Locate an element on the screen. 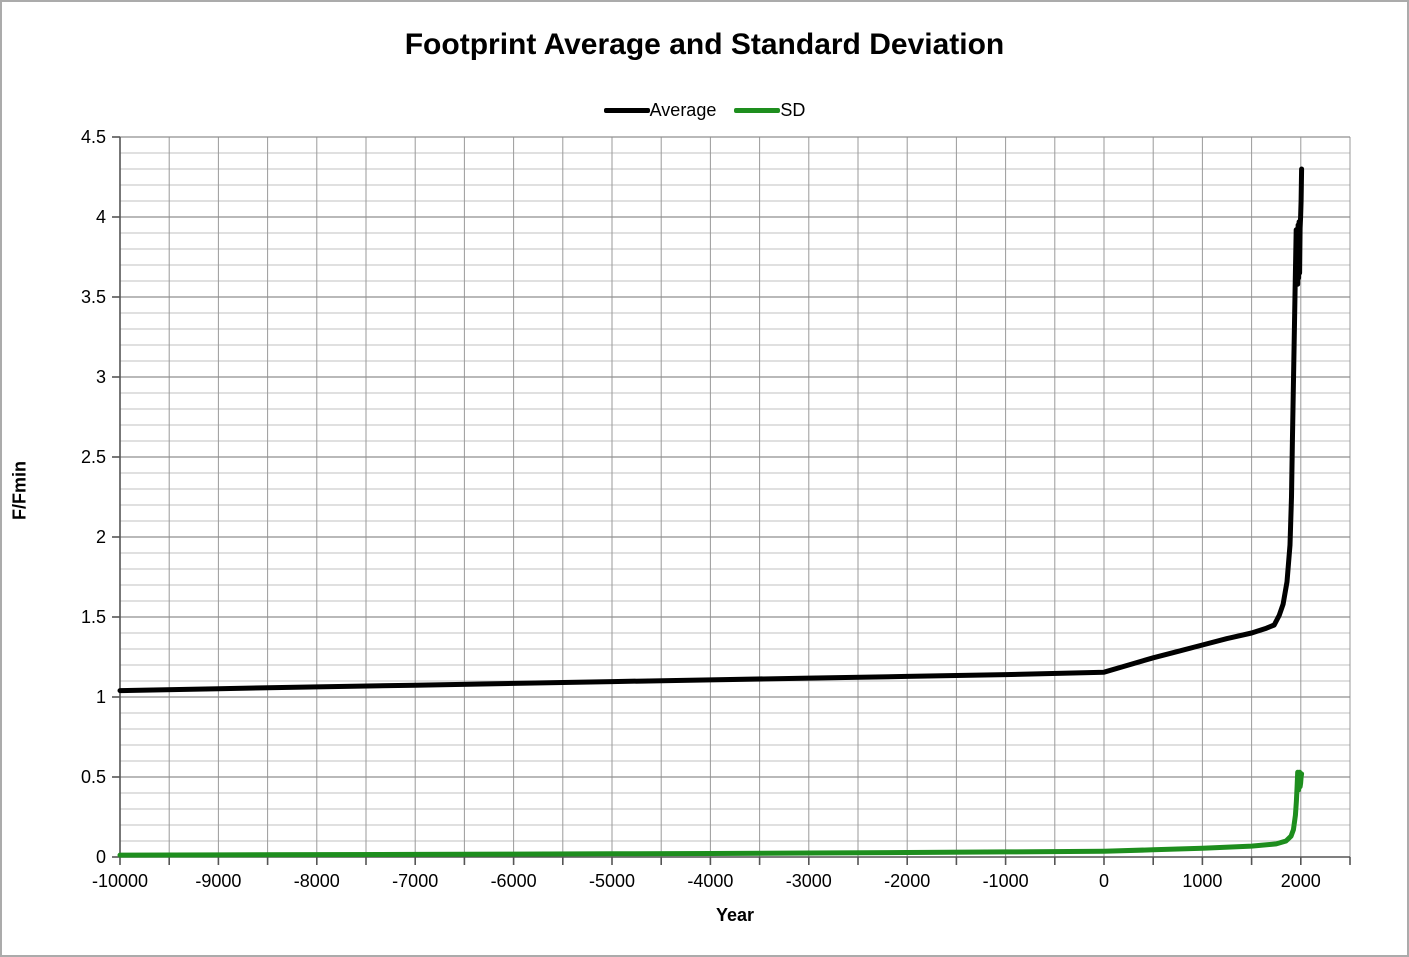  x-tick-label: 1000 is located at coordinates (1202, 881).